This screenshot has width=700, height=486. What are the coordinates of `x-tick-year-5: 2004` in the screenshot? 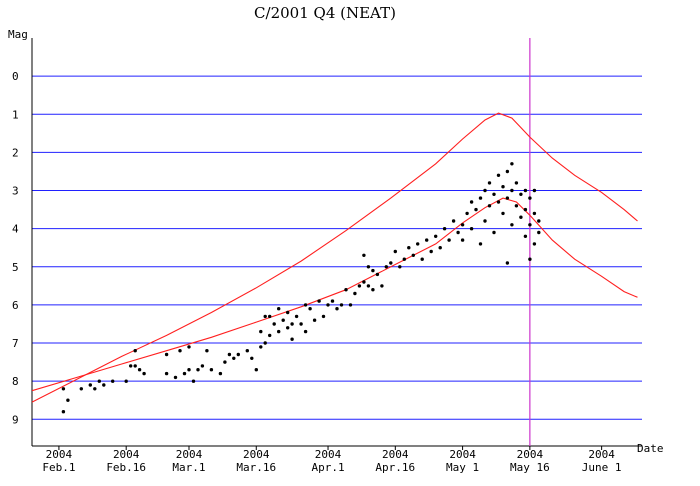 It's located at (395, 454).